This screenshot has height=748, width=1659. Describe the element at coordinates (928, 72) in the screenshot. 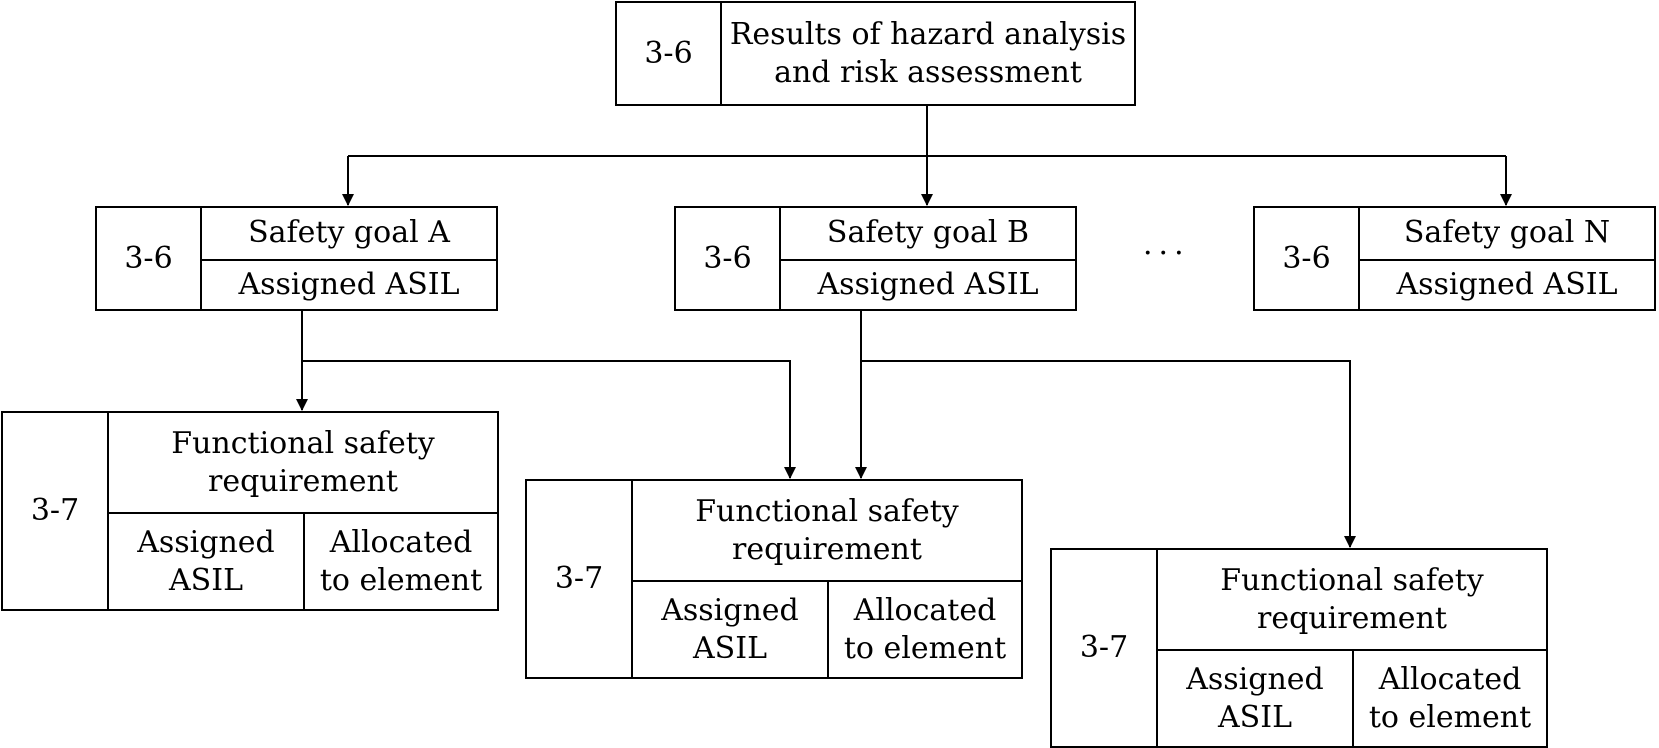

I see `hazard-analysis-title-line-2: and risk assessment` at that location.